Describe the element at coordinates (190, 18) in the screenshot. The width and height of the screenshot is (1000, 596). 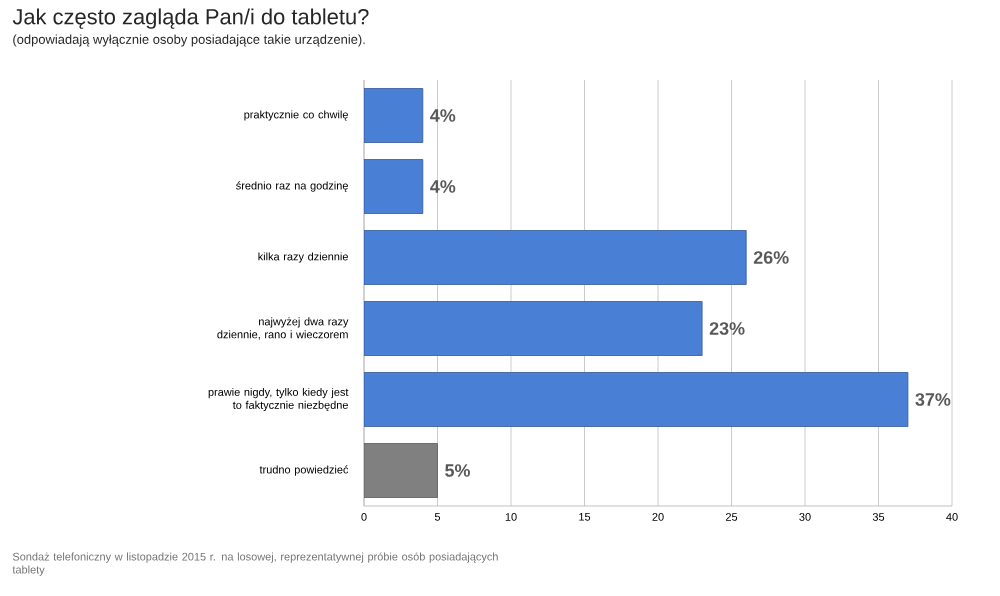
I see `chart-title: Jak często zagląda Pan/i do tabletu?` at that location.